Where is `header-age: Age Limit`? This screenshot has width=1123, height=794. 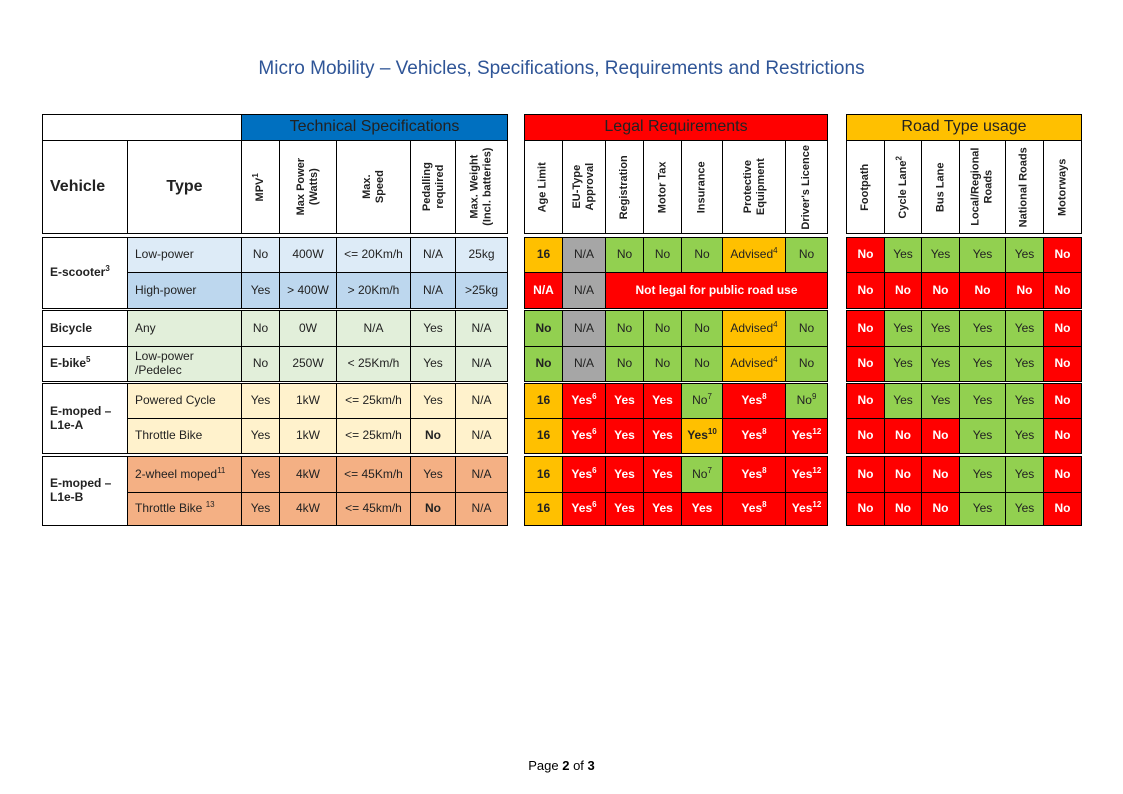
header-age: Age Limit is located at coordinates (543, 187).